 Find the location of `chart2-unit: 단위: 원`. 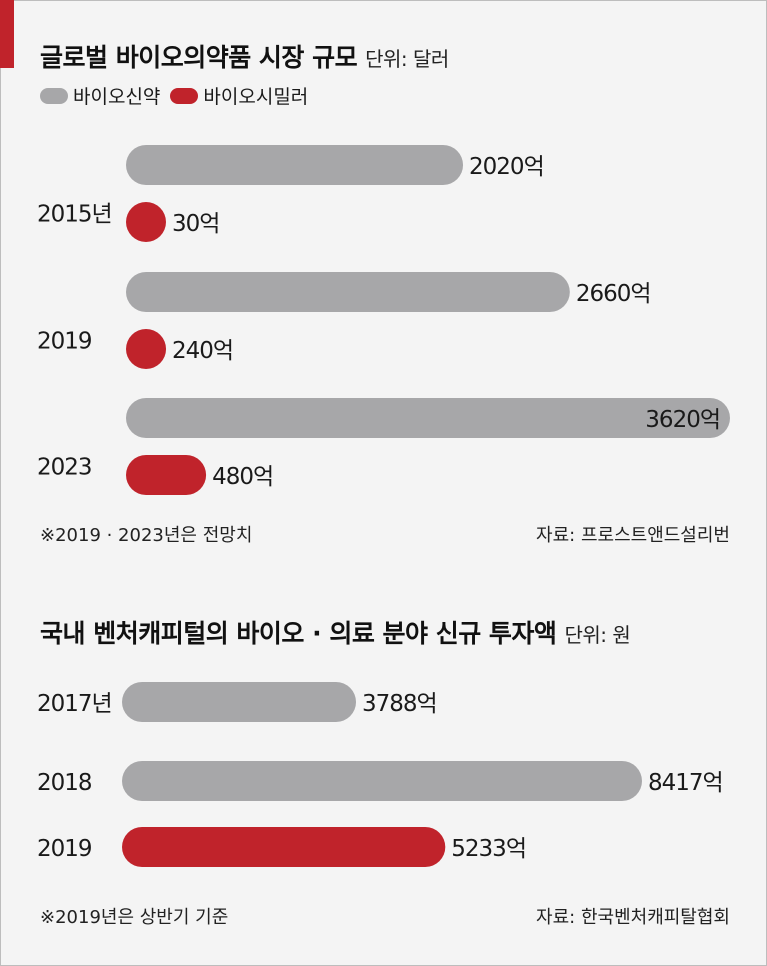

chart2-unit: 단위: 원 is located at coordinates (597, 635).